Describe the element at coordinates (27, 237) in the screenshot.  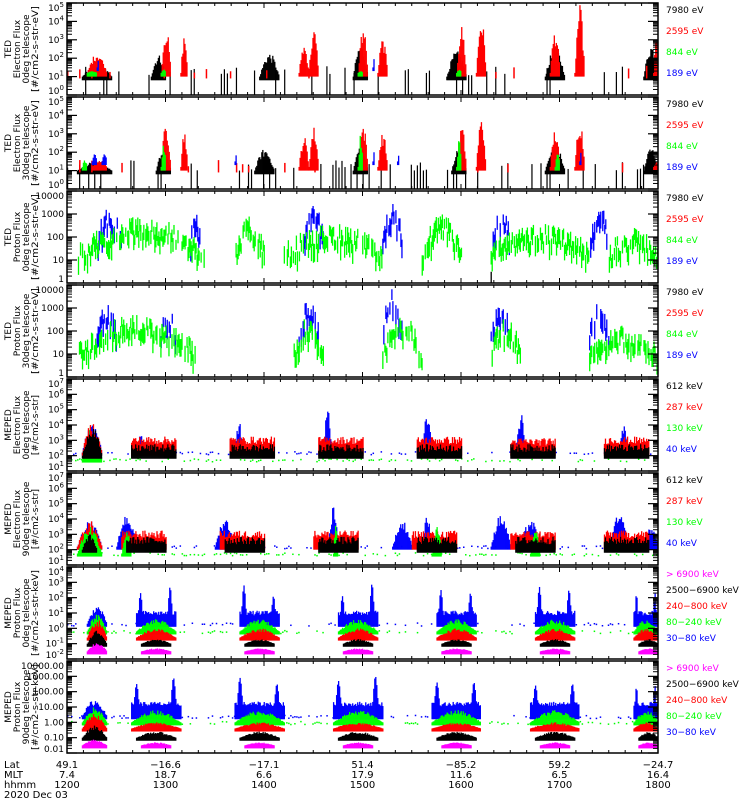
I see `y-axis-label-line: 0deg telescope` at that location.